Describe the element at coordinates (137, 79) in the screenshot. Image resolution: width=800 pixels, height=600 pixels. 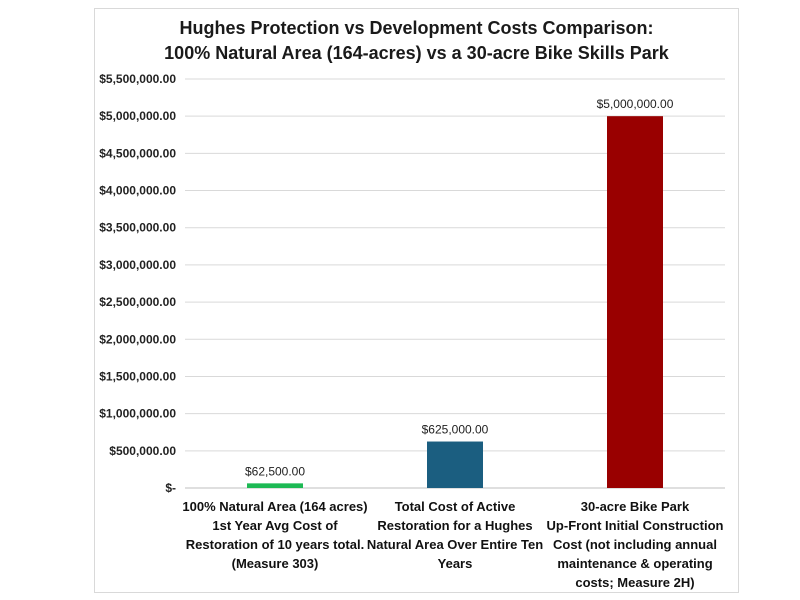
I see `y-tick-label: $5,500,000.00` at that location.